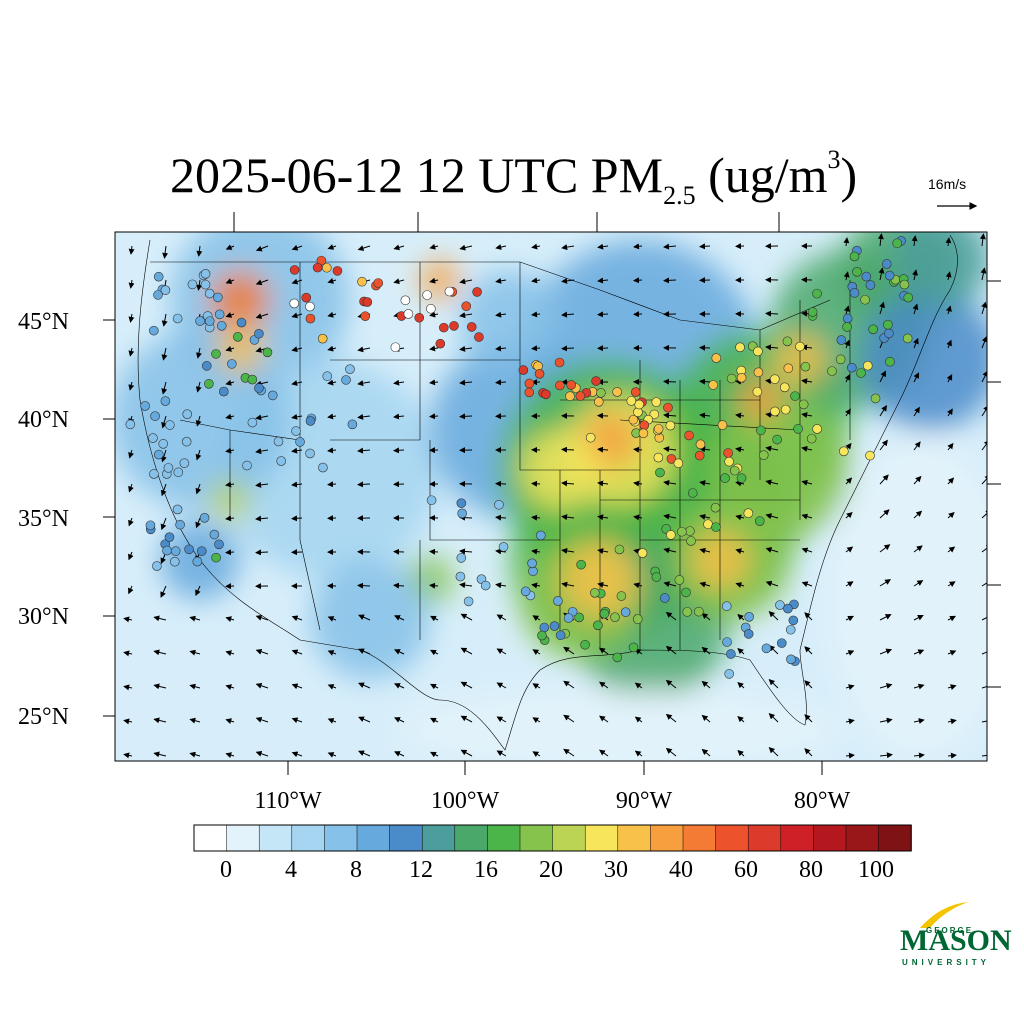 The height and width of the screenshot is (1024, 1024). What do you see at coordinates (955, 935) in the screenshot?
I see `gmu-logo: GEORGE MASON UNIVERSITY` at bounding box center [955, 935].